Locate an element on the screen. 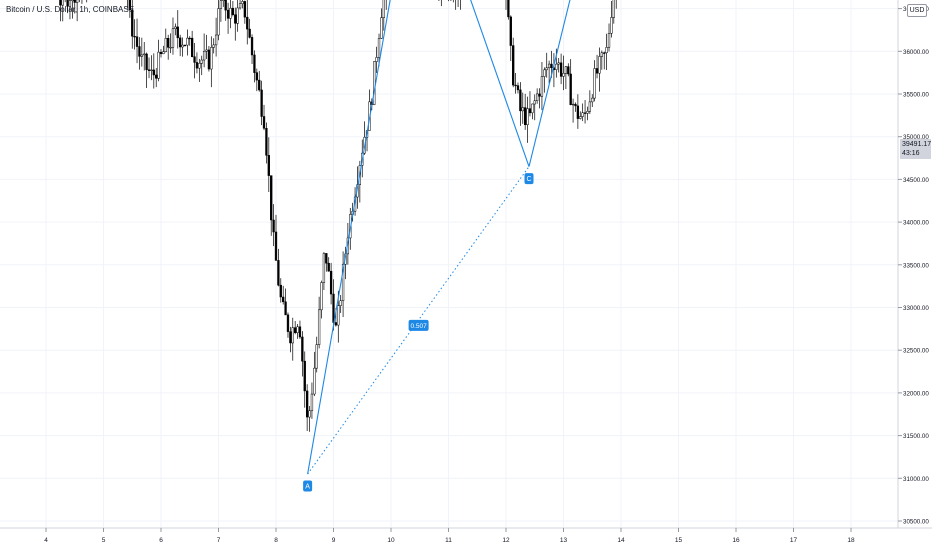  ratio-value: 0.507 is located at coordinates (418, 326).